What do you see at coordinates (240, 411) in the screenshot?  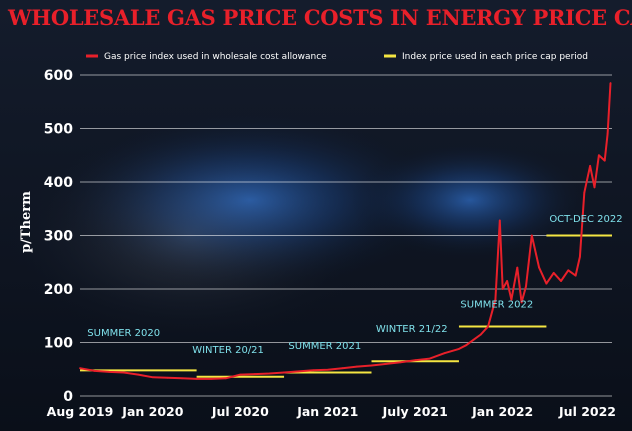 I see `x-tick-label-3: Jul 2020` at bounding box center [240, 411].